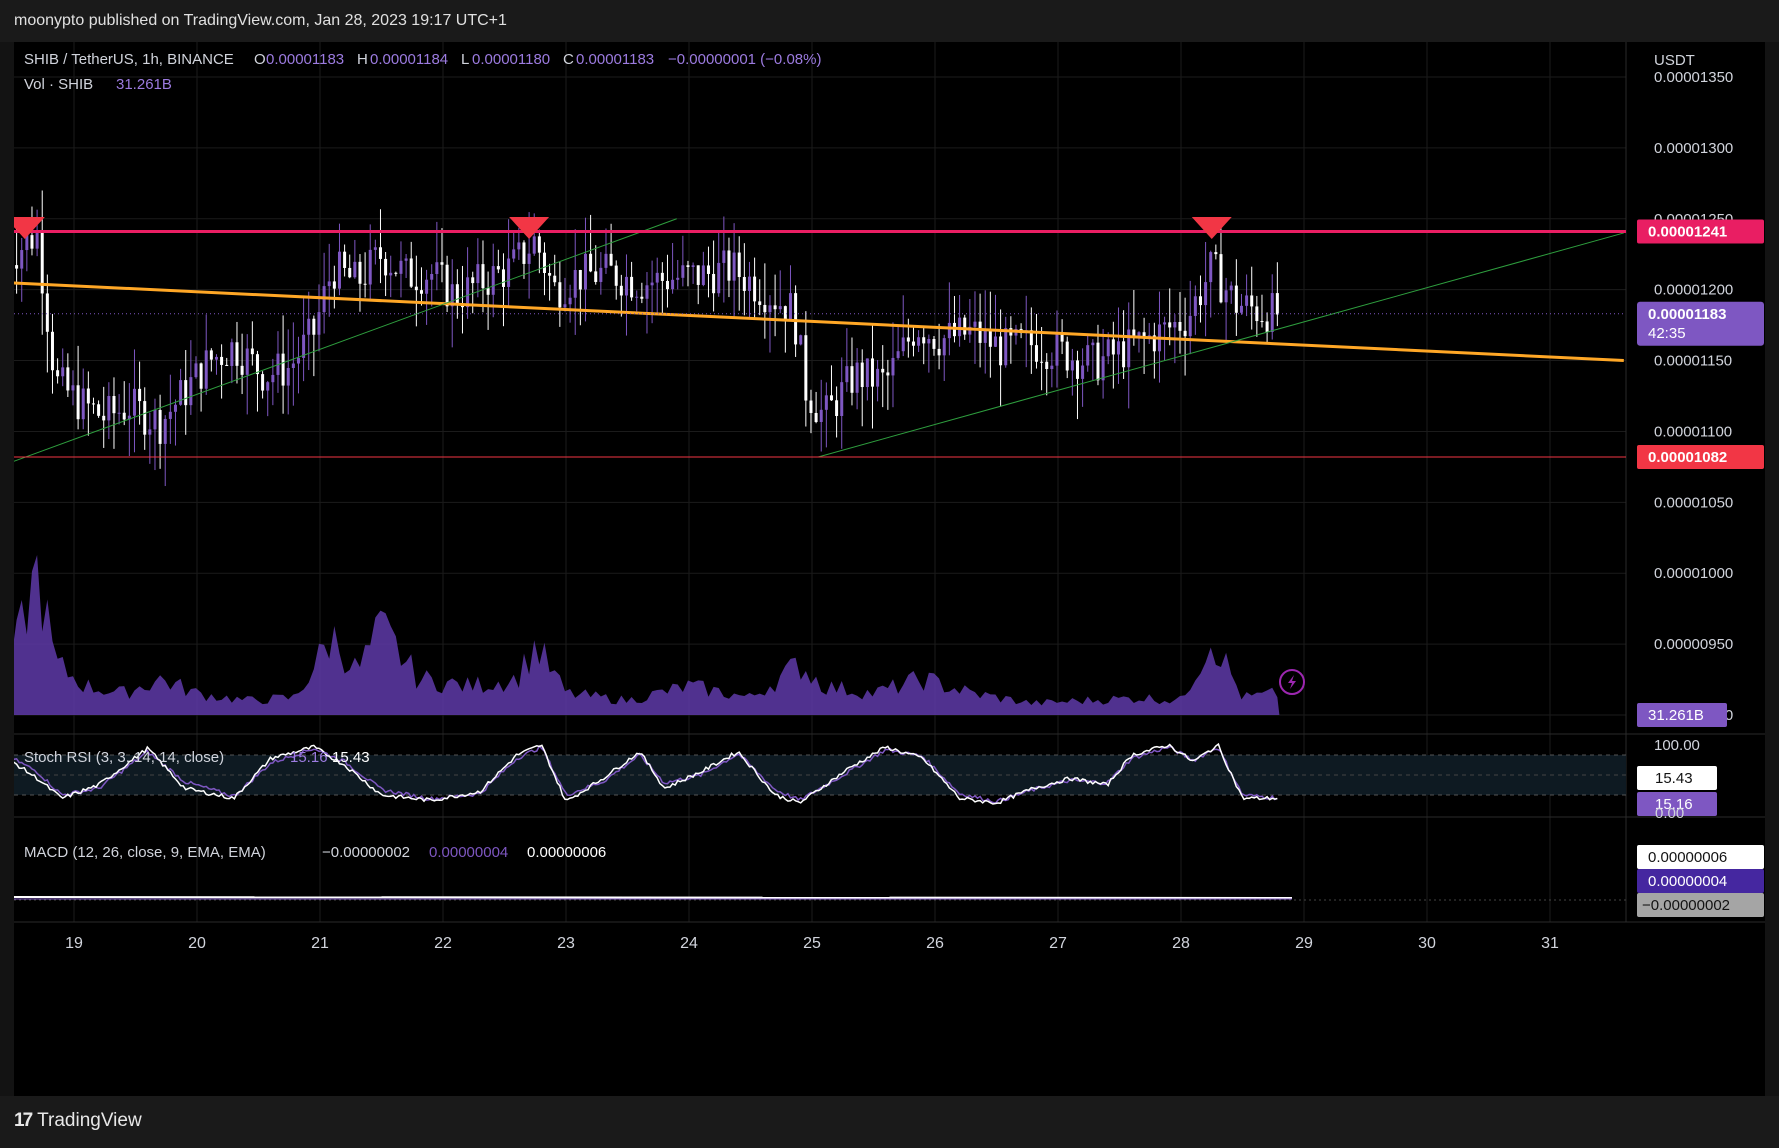  I want to click on price-axis-unit: USDT, so click(1674, 60).